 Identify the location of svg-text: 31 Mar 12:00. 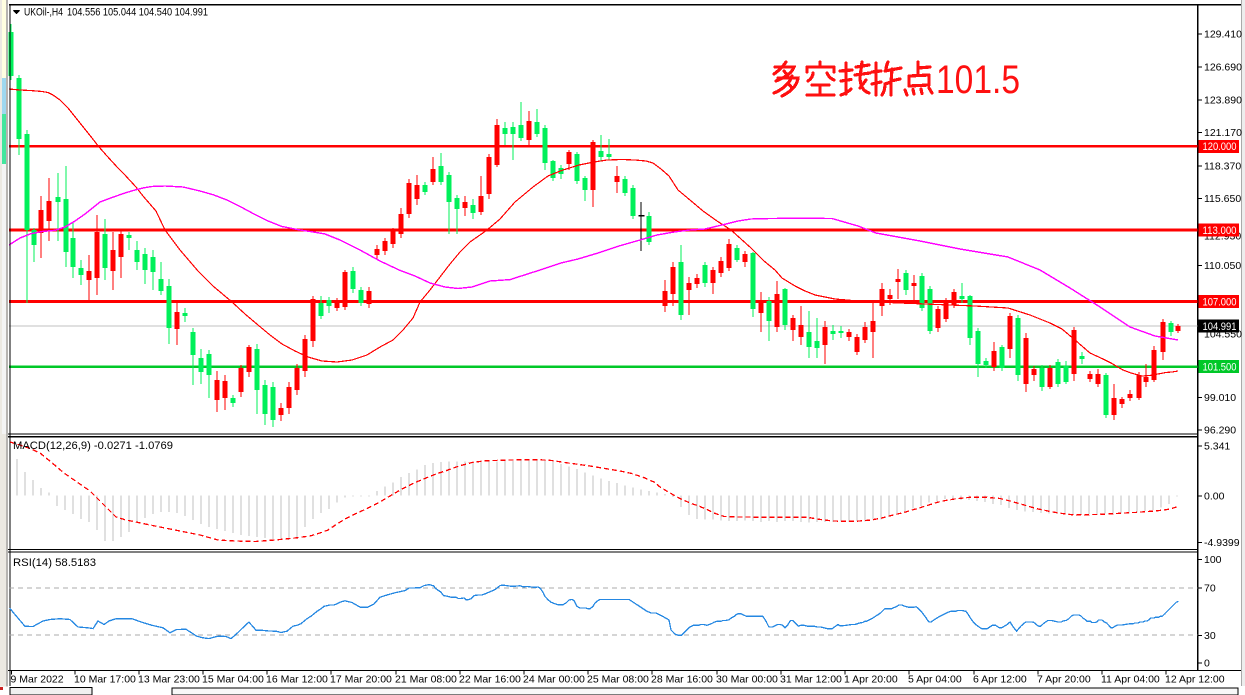
(811, 680).